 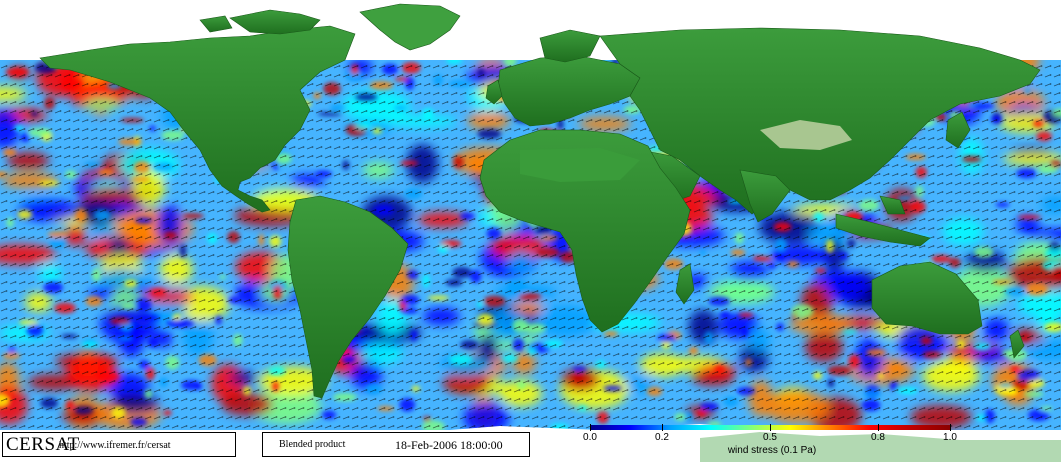 What do you see at coordinates (950, 437) in the screenshot?
I see `colorbar-tick-label: 1.0` at bounding box center [950, 437].